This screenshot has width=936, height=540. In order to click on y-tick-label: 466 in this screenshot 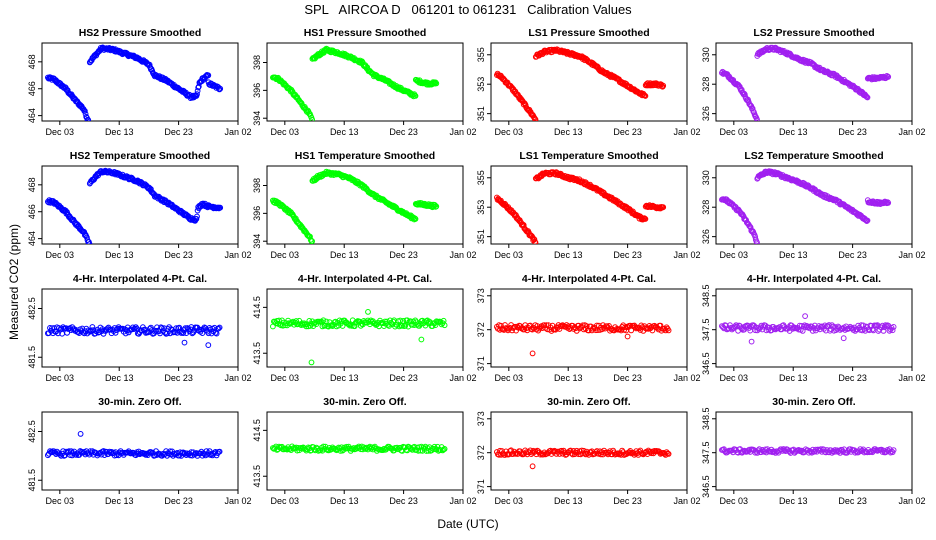, I will do `click(32, 211)`.